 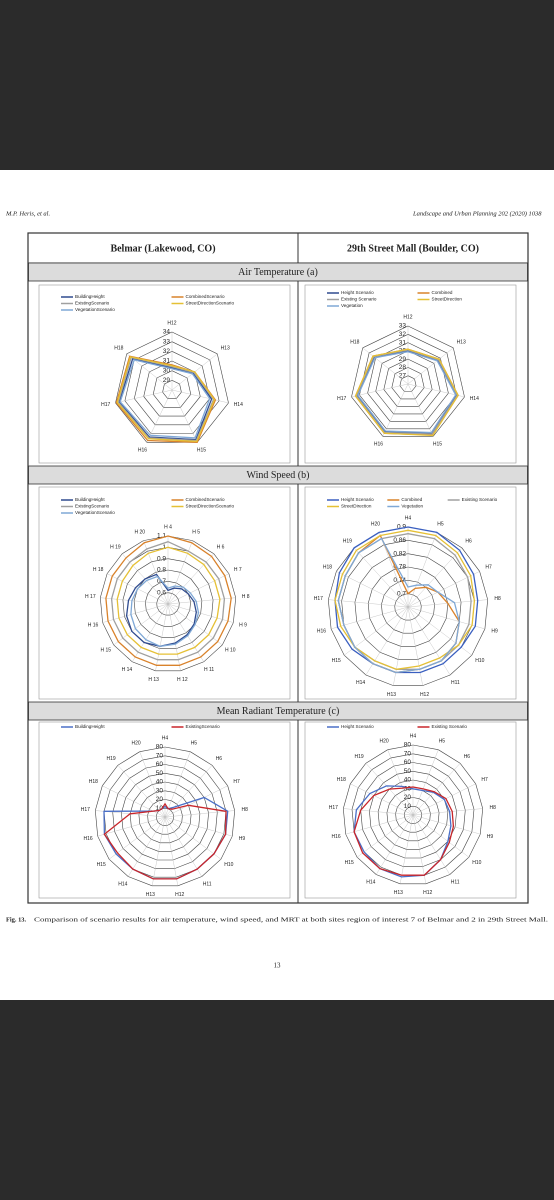 I want to click on r-tick-label: 0.86, so click(x=399, y=540).